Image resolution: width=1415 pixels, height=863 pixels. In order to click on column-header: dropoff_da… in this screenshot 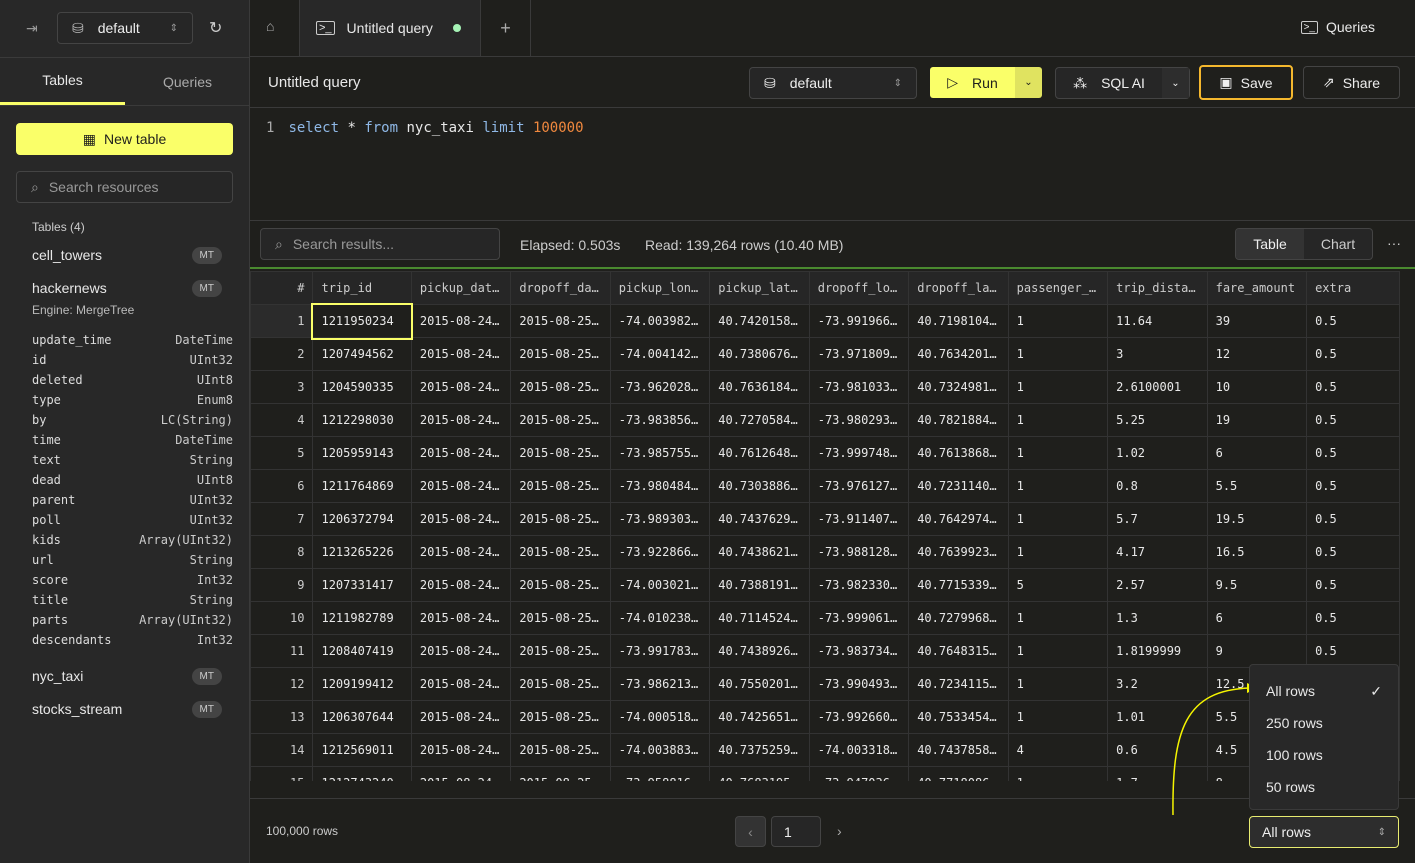, I will do `click(560, 288)`.